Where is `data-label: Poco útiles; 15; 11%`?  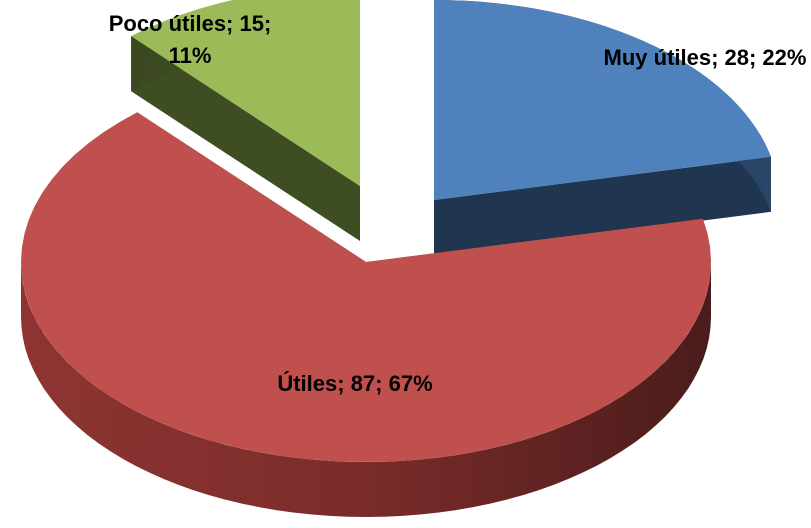 data-label: Poco útiles; 15; 11% is located at coordinates (190, 39).